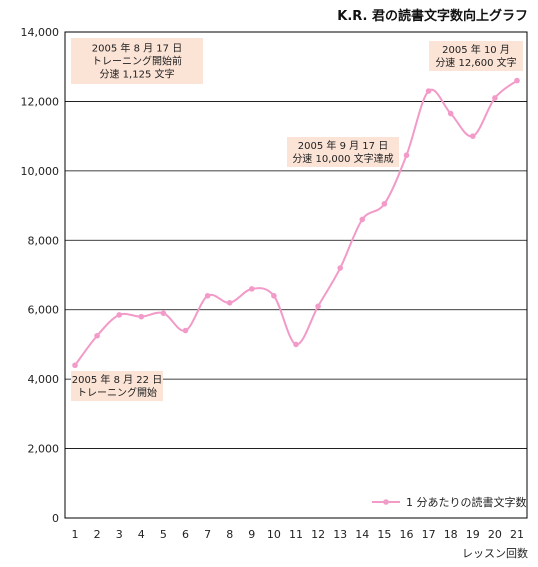 Image resolution: width=538 pixels, height=567 pixels. What do you see at coordinates (97, 534) in the screenshot?
I see `x-tick-label: 2` at bounding box center [97, 534].